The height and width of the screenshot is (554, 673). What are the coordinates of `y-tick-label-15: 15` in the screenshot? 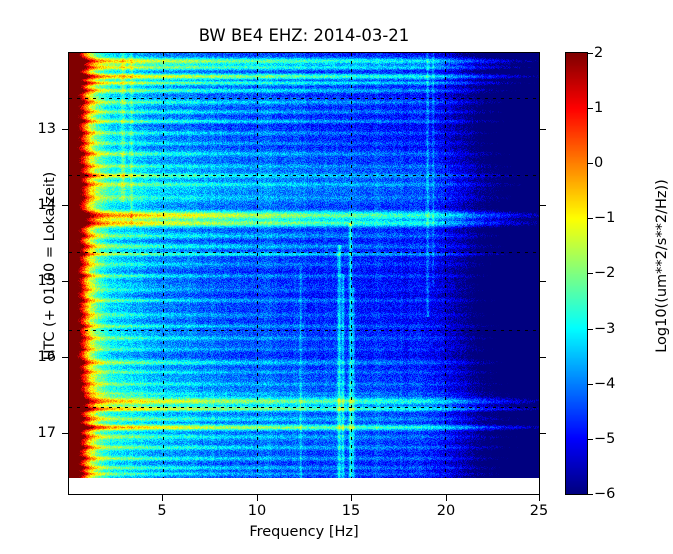 It's located at (46, 281).